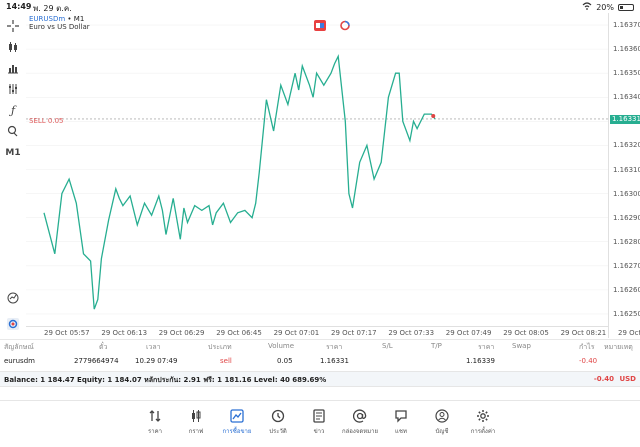 The height and width of the screenshot is (447, 640). I want to click on chart-candles-icon, so click(196, 416).